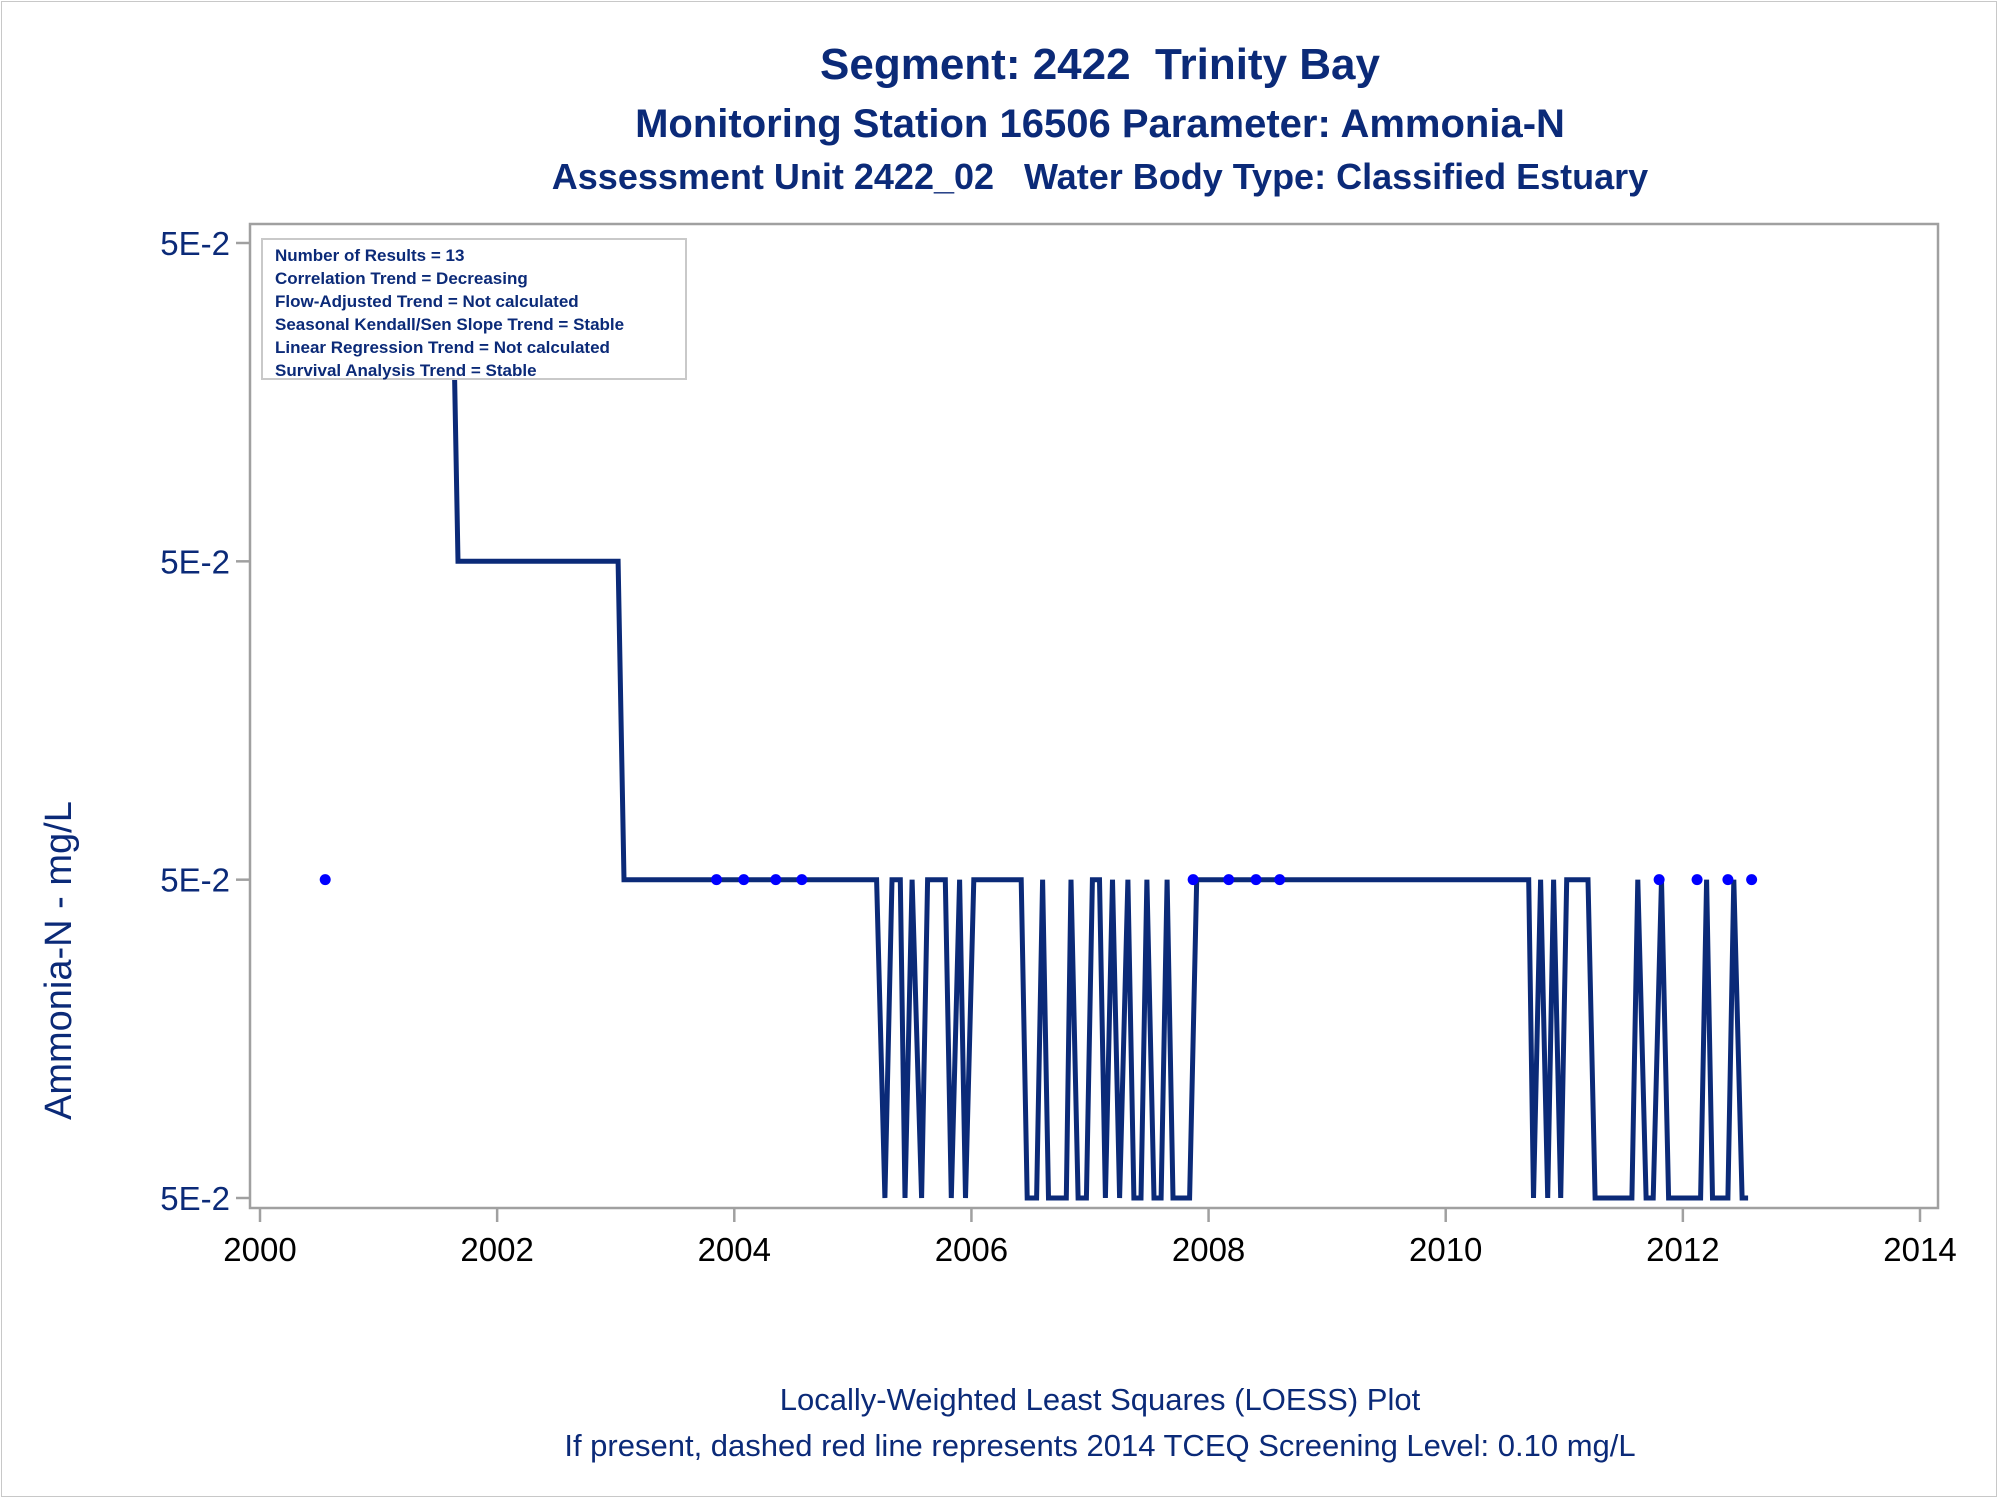  Describe the element at coordinates (442, 347) in the screenshot. I see `info-line-linear-regression: Linear Regression Trend = Not calculated` at that location.